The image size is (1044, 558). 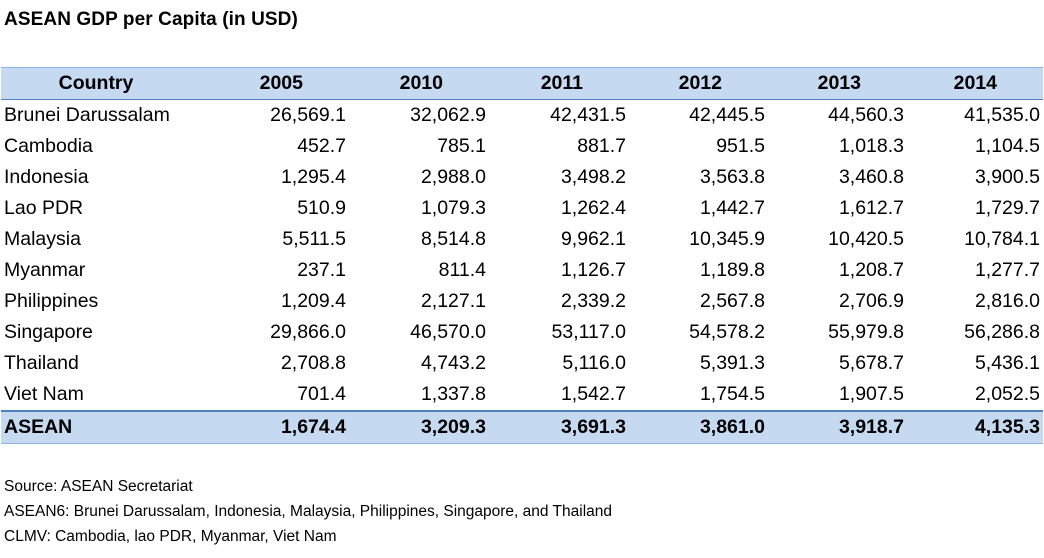 What do you see at coordinates (871, 177) in the screenshot?
I see `value-cell: 3,460.8` at bounding box center [871, 177].